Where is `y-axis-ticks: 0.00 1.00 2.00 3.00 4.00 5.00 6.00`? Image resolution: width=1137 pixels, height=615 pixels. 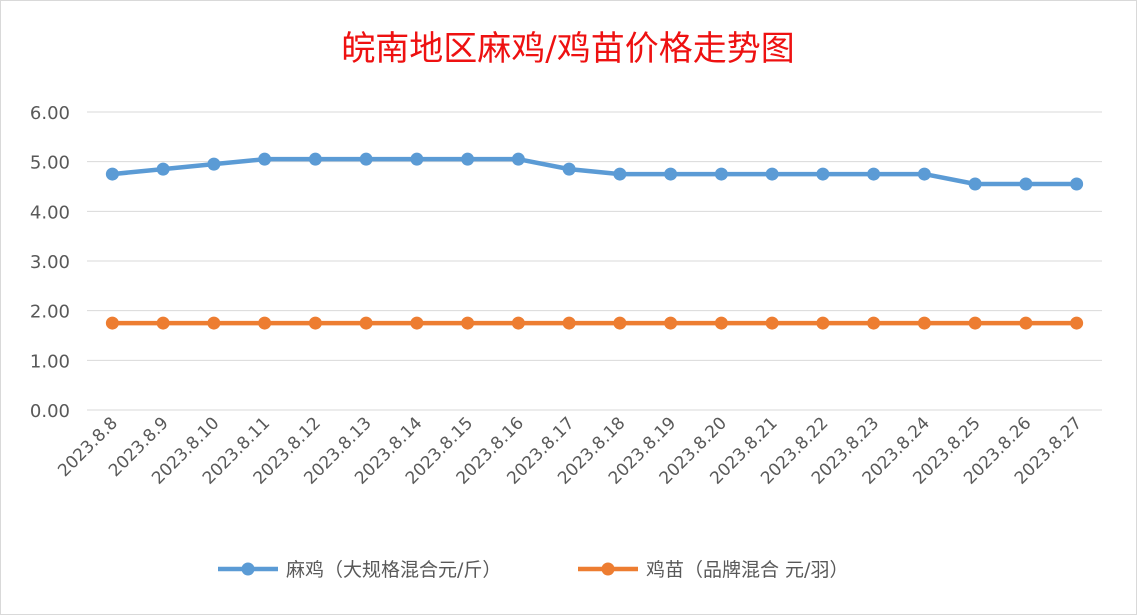
y-axis-ticks: 0.00 1.00 2.00 3.00 4.00 5.00 6.00 is located at coordinates (50, 262).